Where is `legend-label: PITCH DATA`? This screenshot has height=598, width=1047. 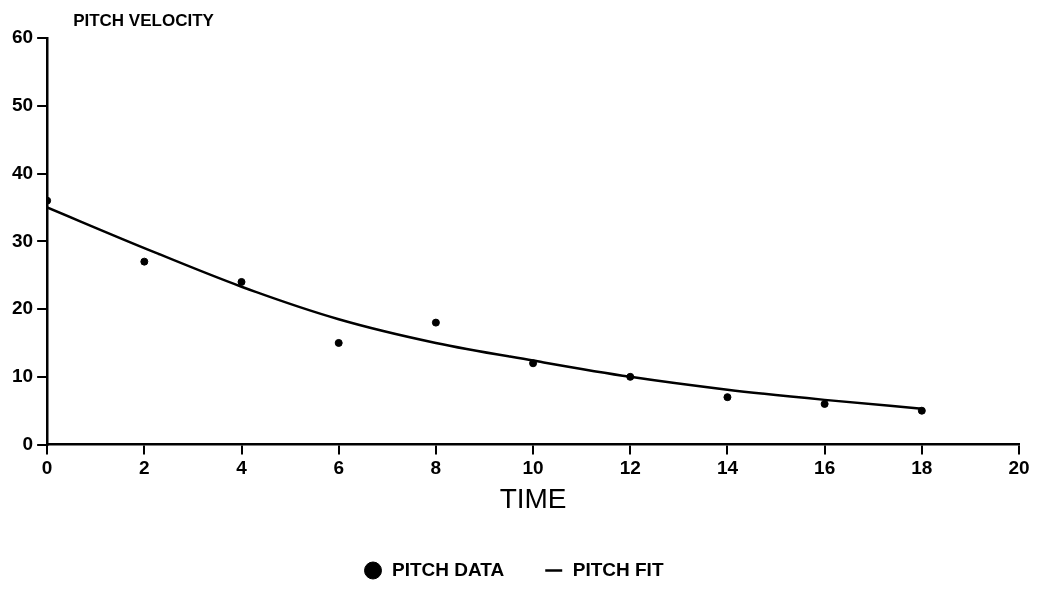 legend-label: PITCH DATA is located at coordinates (448, 569).